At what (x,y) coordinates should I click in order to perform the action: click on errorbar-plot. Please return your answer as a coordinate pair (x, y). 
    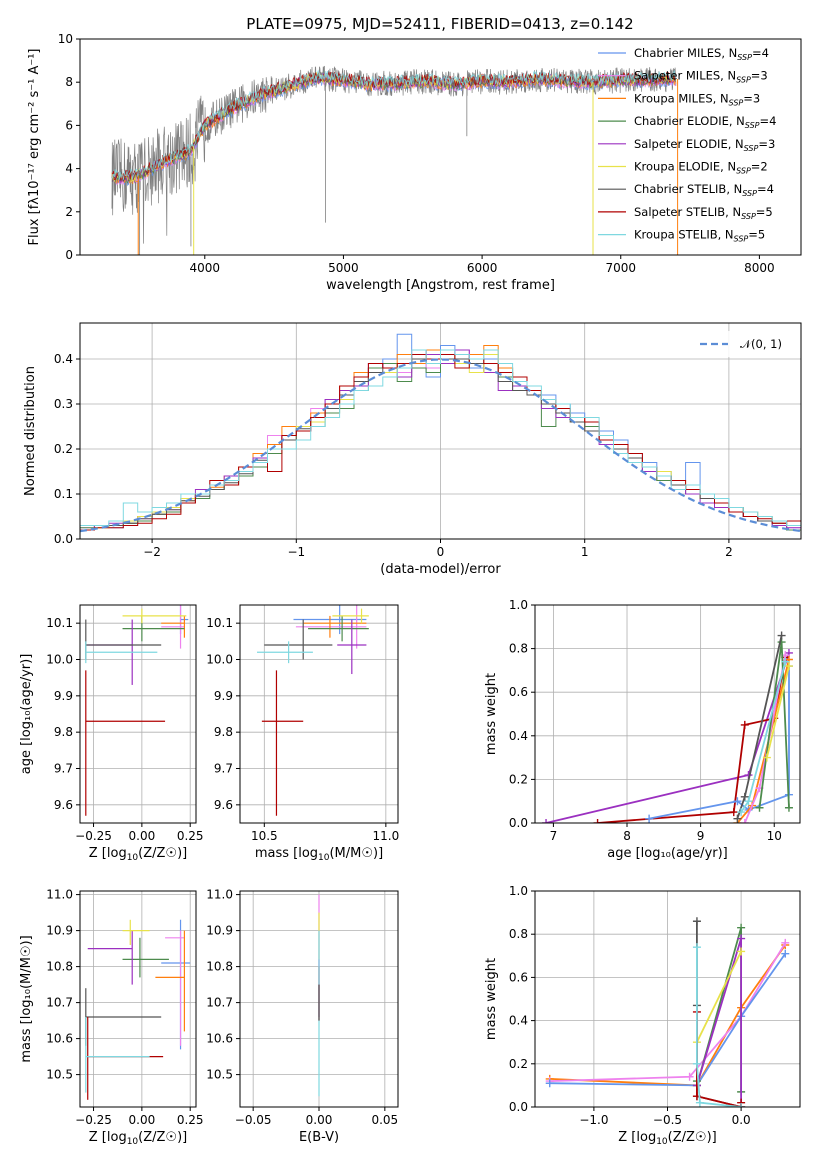
    Looking at the image, I should click on (138, 1009).